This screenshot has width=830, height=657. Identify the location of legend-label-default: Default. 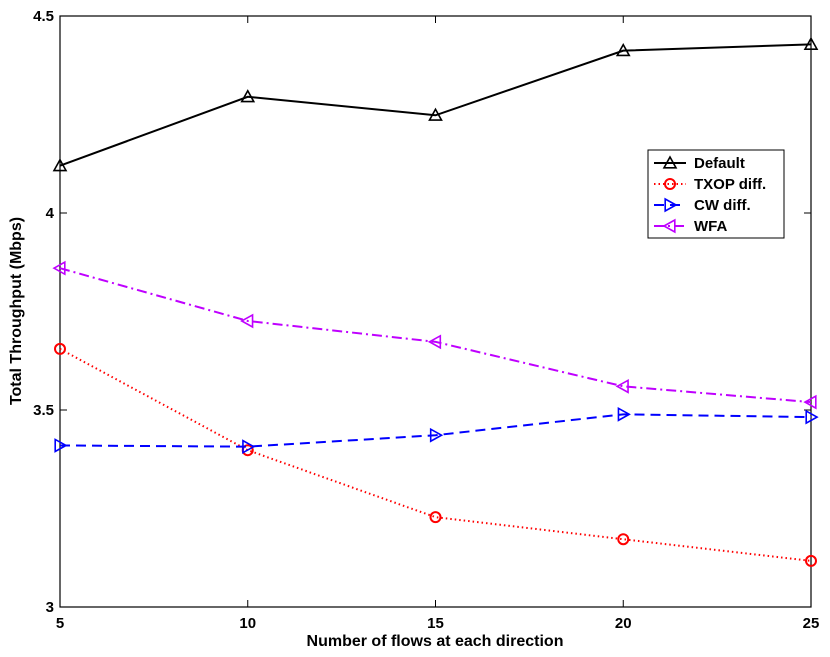
(719, 163).